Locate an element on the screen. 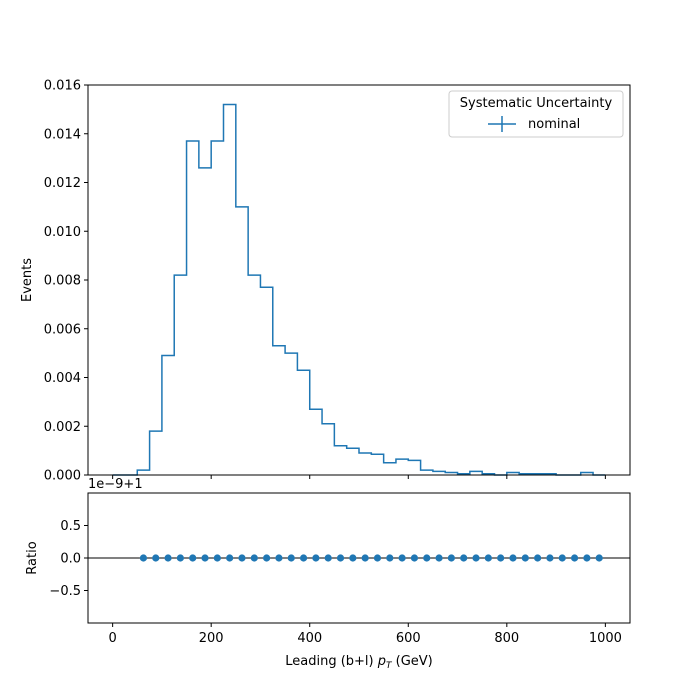 This screenshot has height=700, width=700. ratio-x-tick-label: 1000 is located at coordinates (605, 638).